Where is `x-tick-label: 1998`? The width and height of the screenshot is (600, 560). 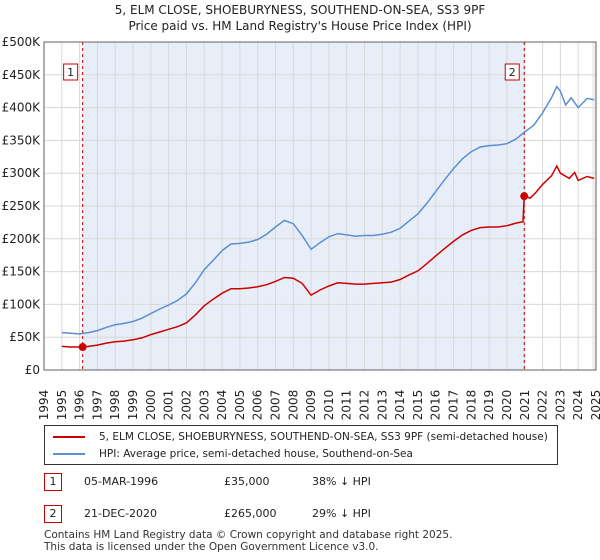
x-tick-label: 1998 is located at coordinates (115, 405).